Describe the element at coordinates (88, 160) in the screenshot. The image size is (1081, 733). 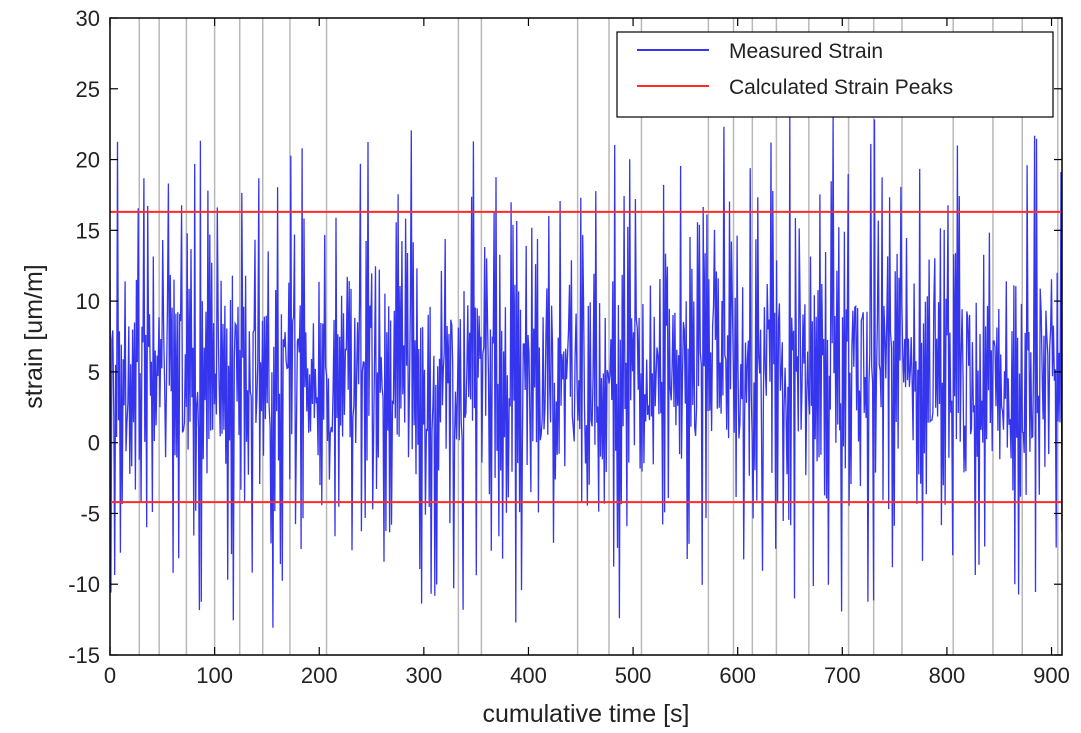
I see `y-tick-label: 20` at that location.